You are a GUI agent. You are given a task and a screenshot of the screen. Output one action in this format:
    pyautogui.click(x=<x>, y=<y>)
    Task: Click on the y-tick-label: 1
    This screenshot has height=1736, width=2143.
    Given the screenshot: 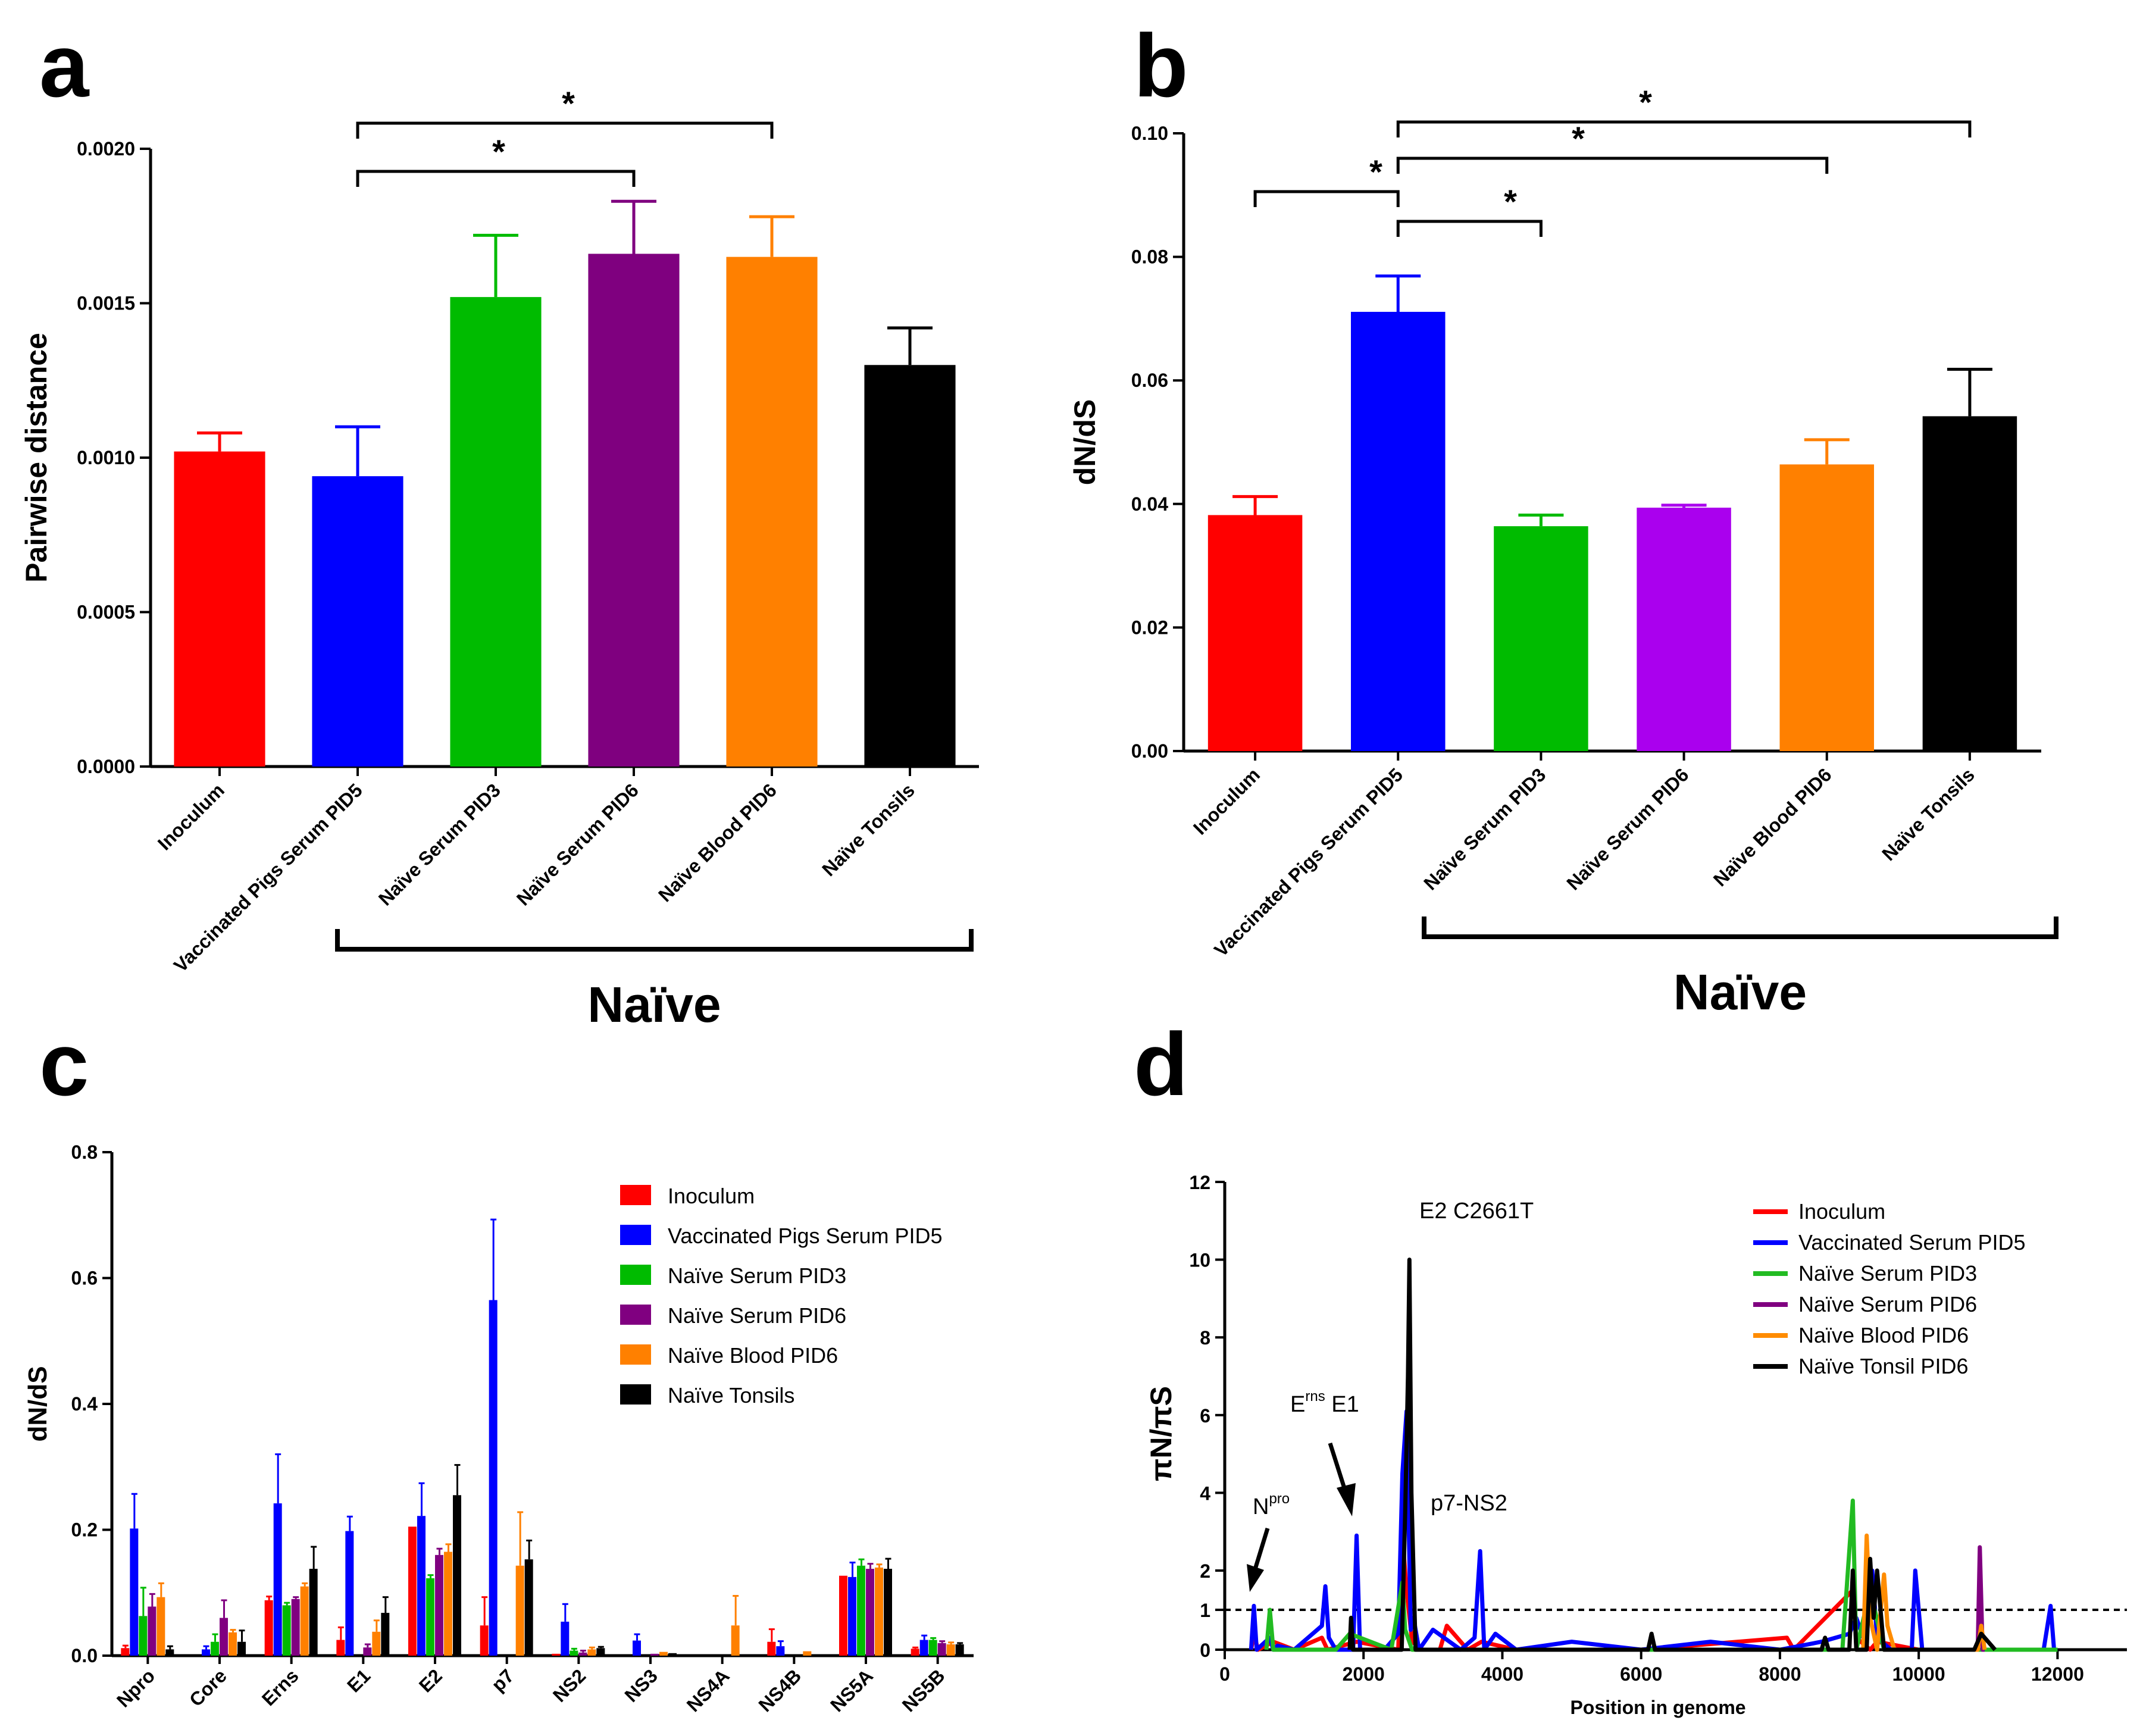 What is the action you would take?
    pyautogui.click(x=1205, y=1610)
    